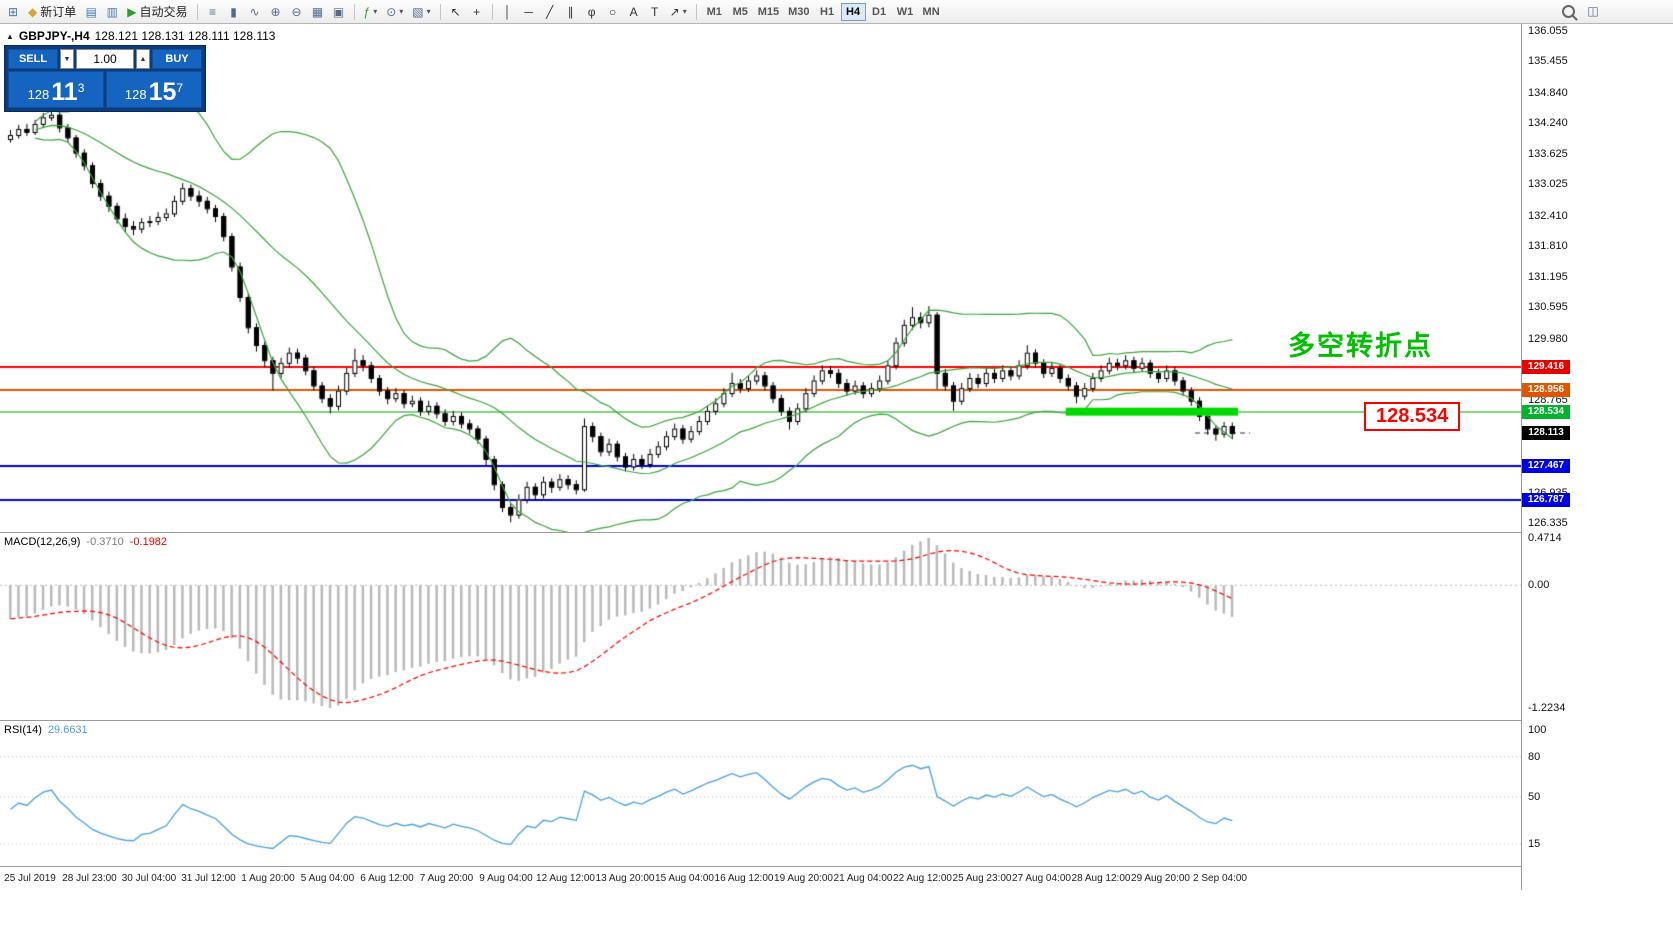 The width and height of the screenshot is (1673, 946). I want to click on templates-icon: ▧, so click(418, 11).